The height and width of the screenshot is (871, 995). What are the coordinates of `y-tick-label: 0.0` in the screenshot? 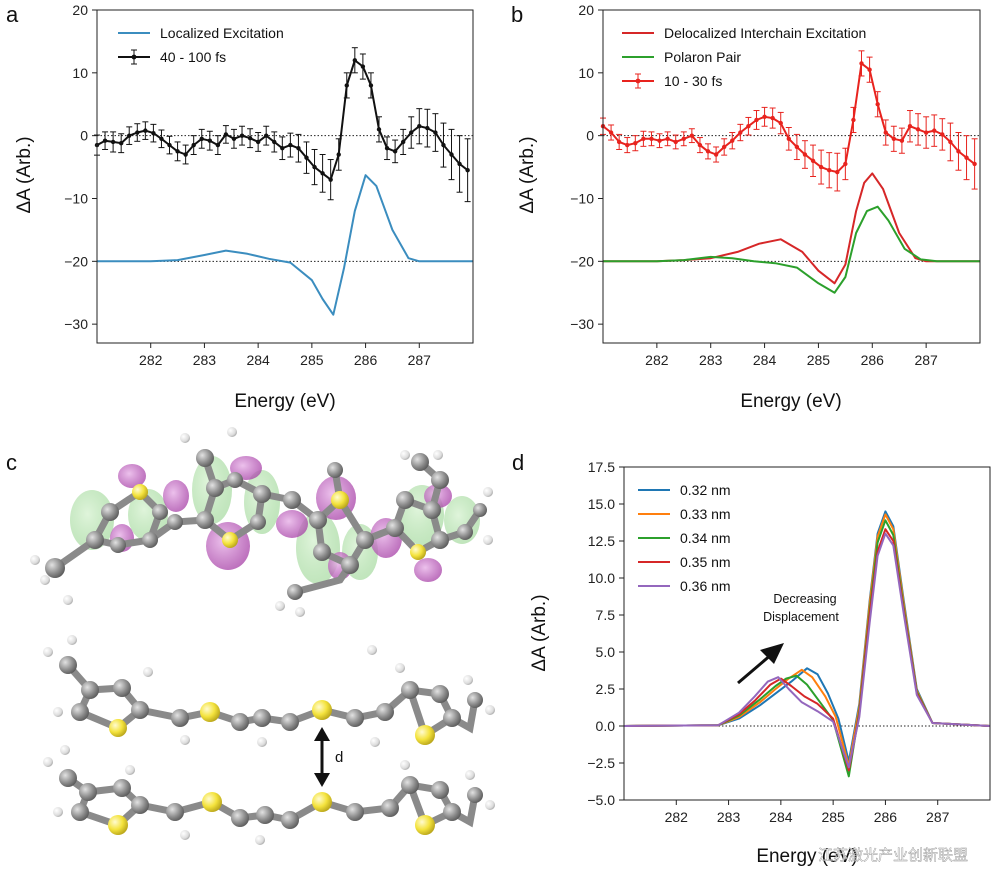 It's located at (606, 726).